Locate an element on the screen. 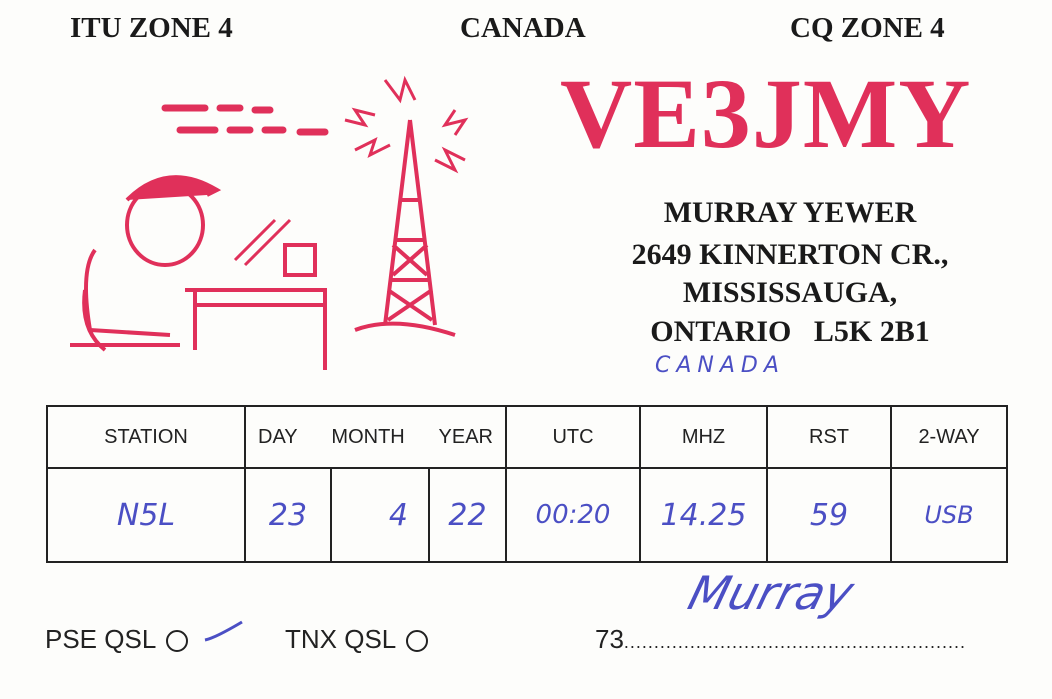 This screenshot has height=699, width=1052. header-utc: UTC is located at coordinates (573, 437).